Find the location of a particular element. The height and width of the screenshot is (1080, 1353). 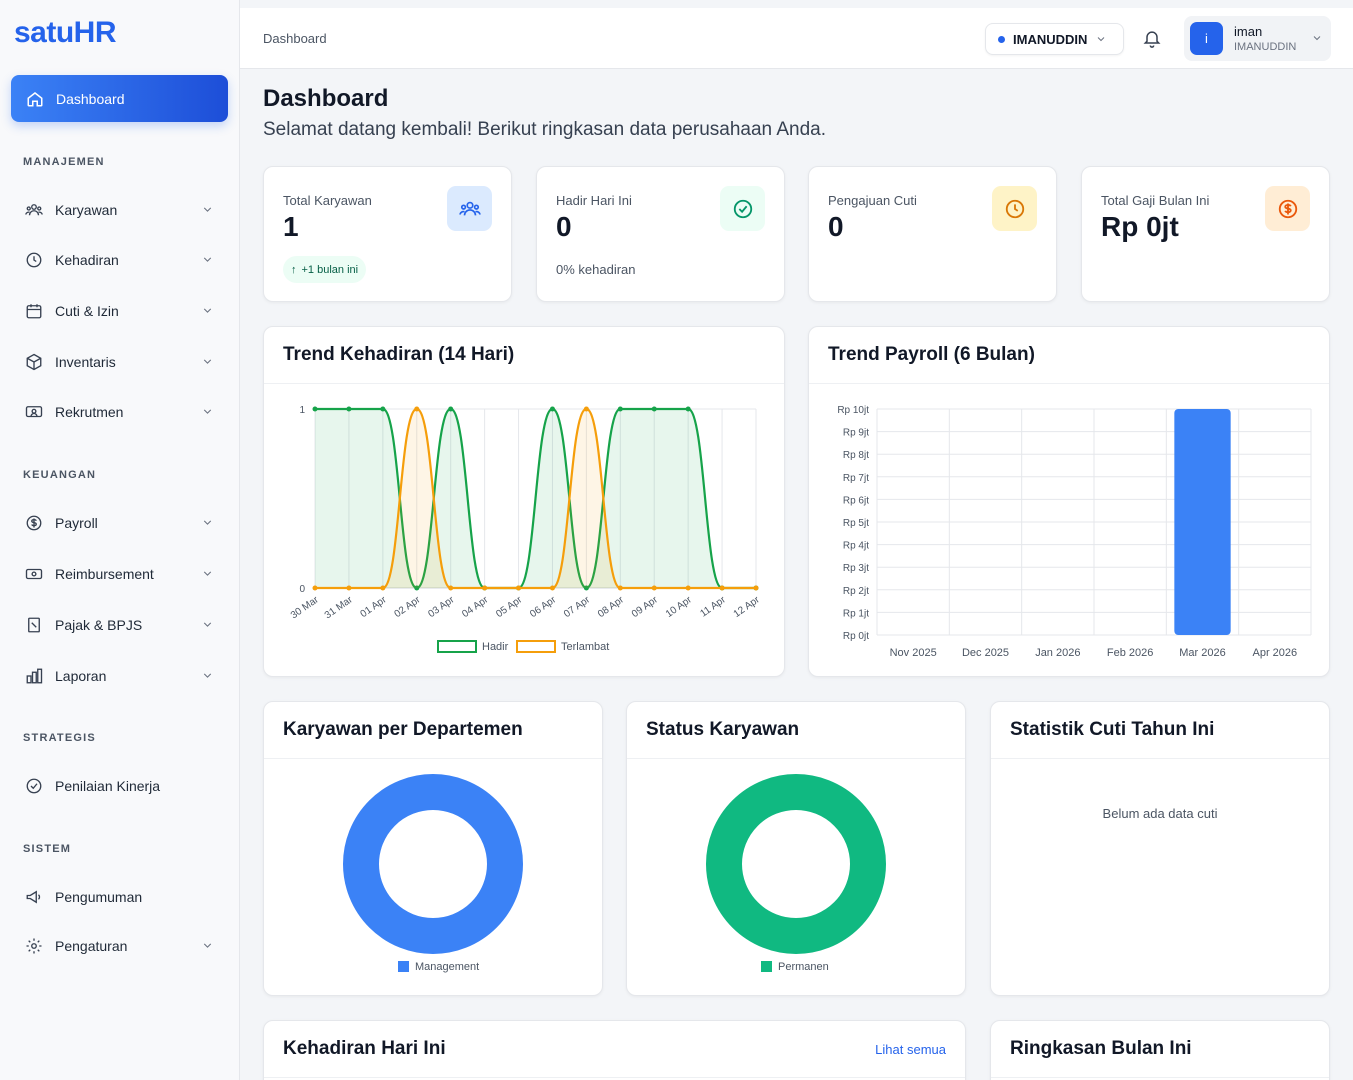

stat-value: 1 is located at coordinates (291, 226).